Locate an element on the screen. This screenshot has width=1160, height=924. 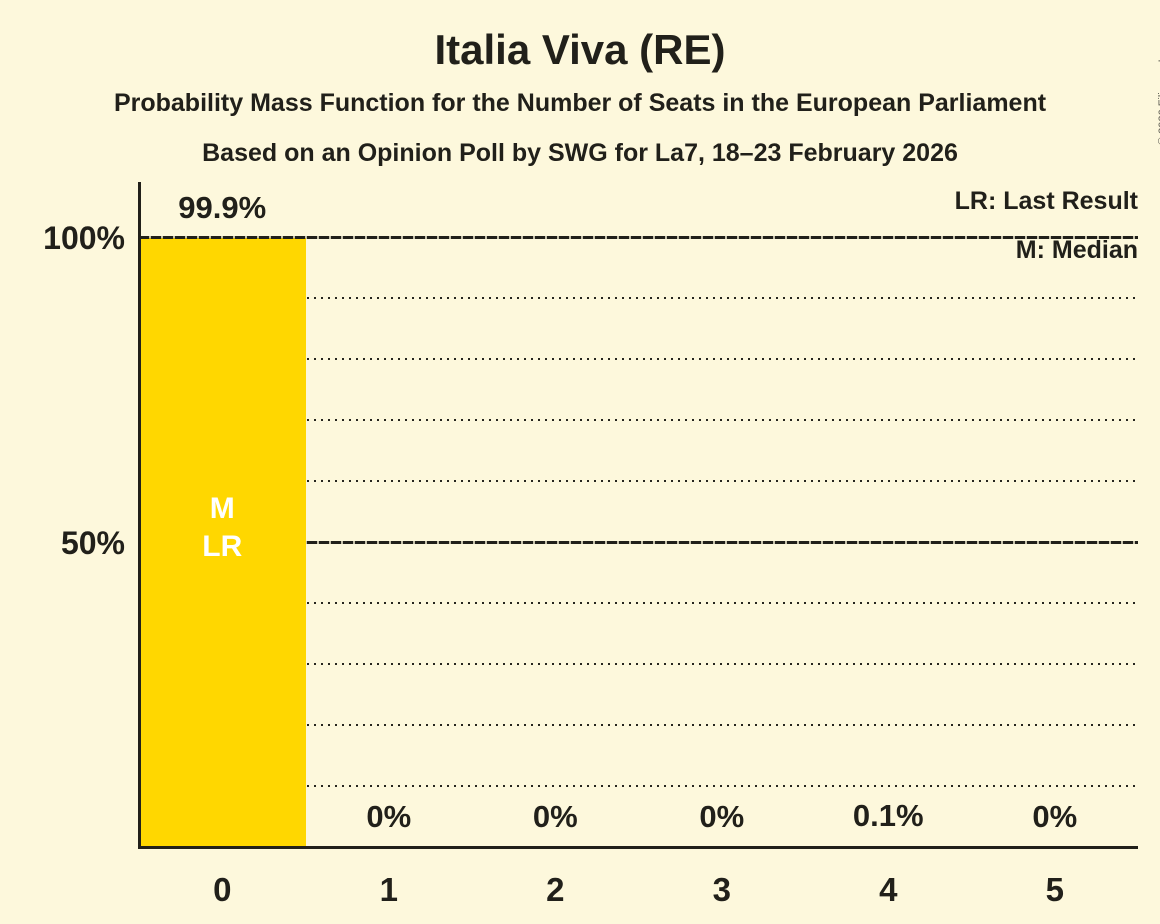
value-label-seats-3: 0% is located at coordinates (722, 816).